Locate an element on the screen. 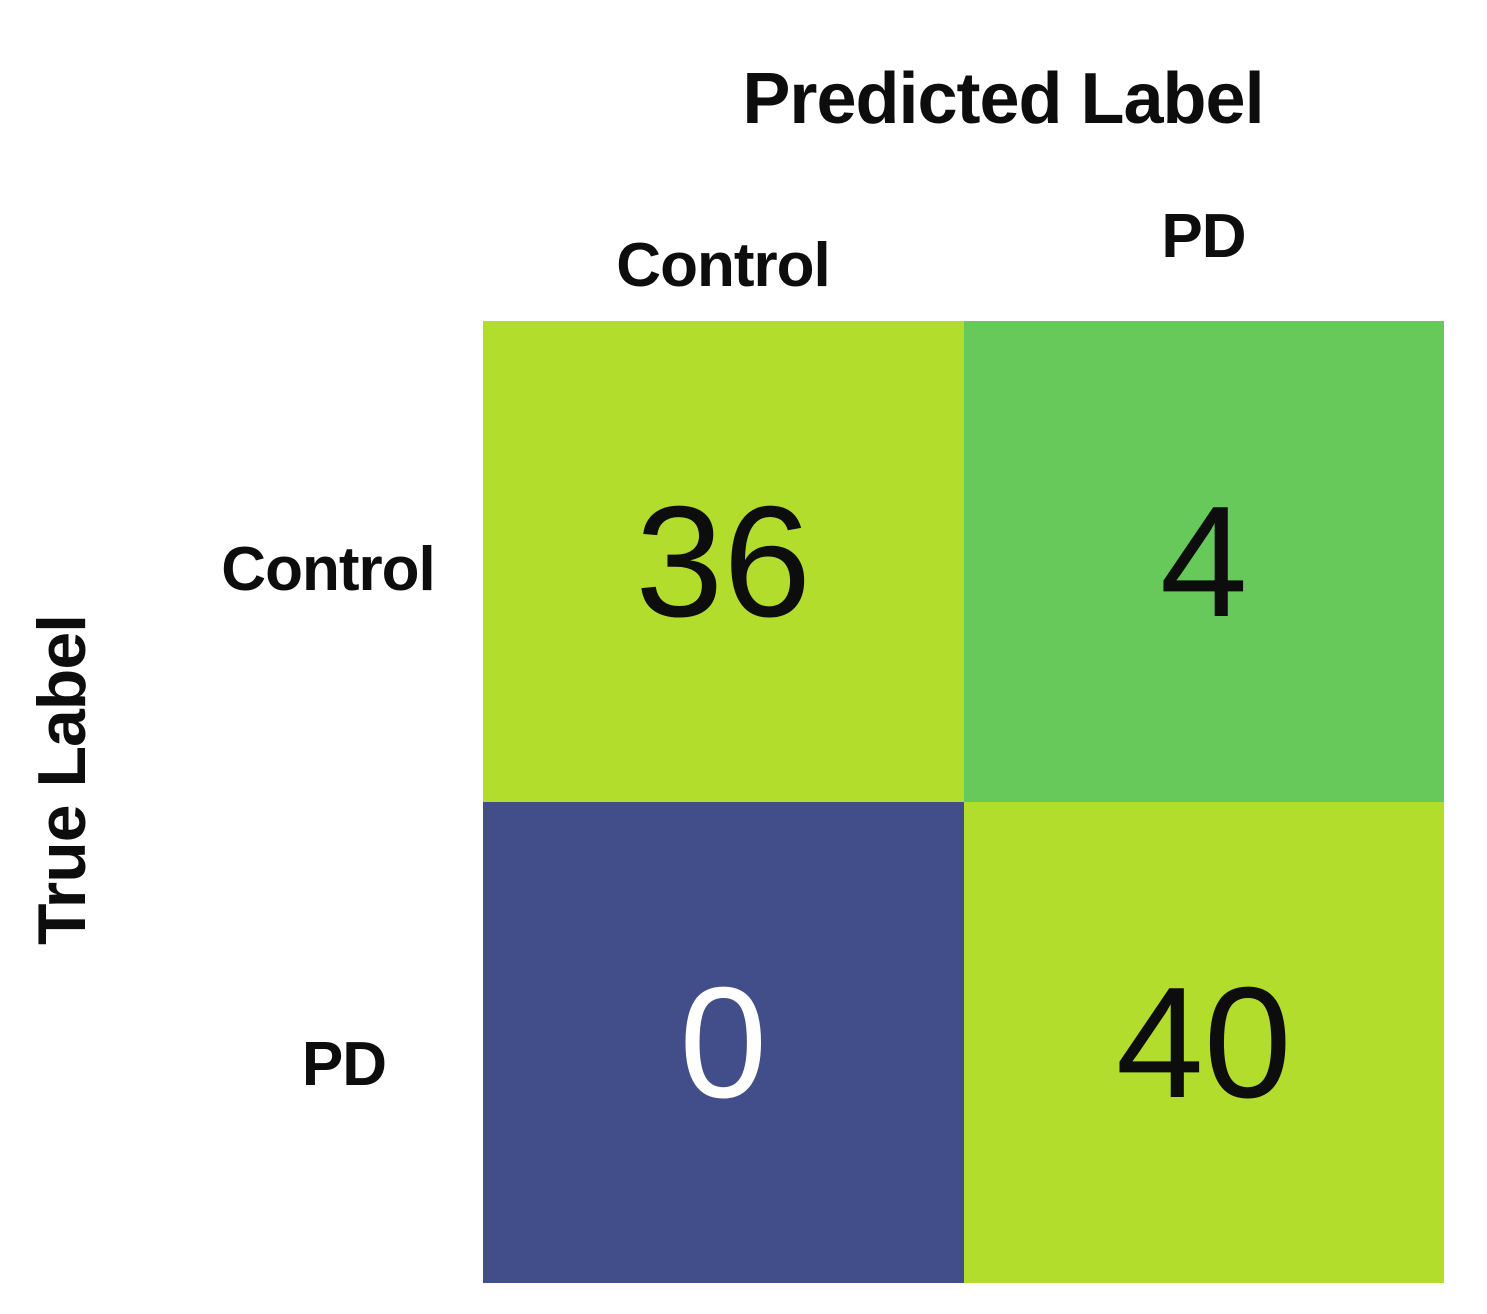 This screenshot has width=1487, height=1314. predicted-label-axis-title: Predicted Label is located at coordinates (1003, 99).